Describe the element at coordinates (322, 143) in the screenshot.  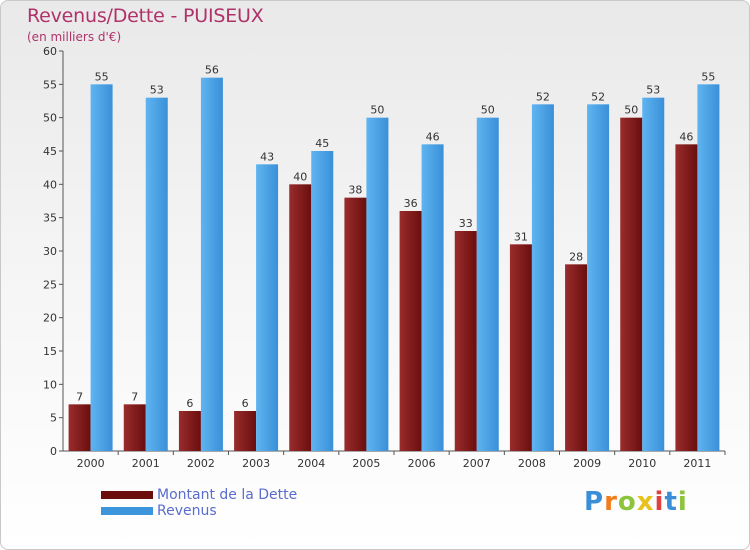
I see `data-label-revenue: 45` at that location.